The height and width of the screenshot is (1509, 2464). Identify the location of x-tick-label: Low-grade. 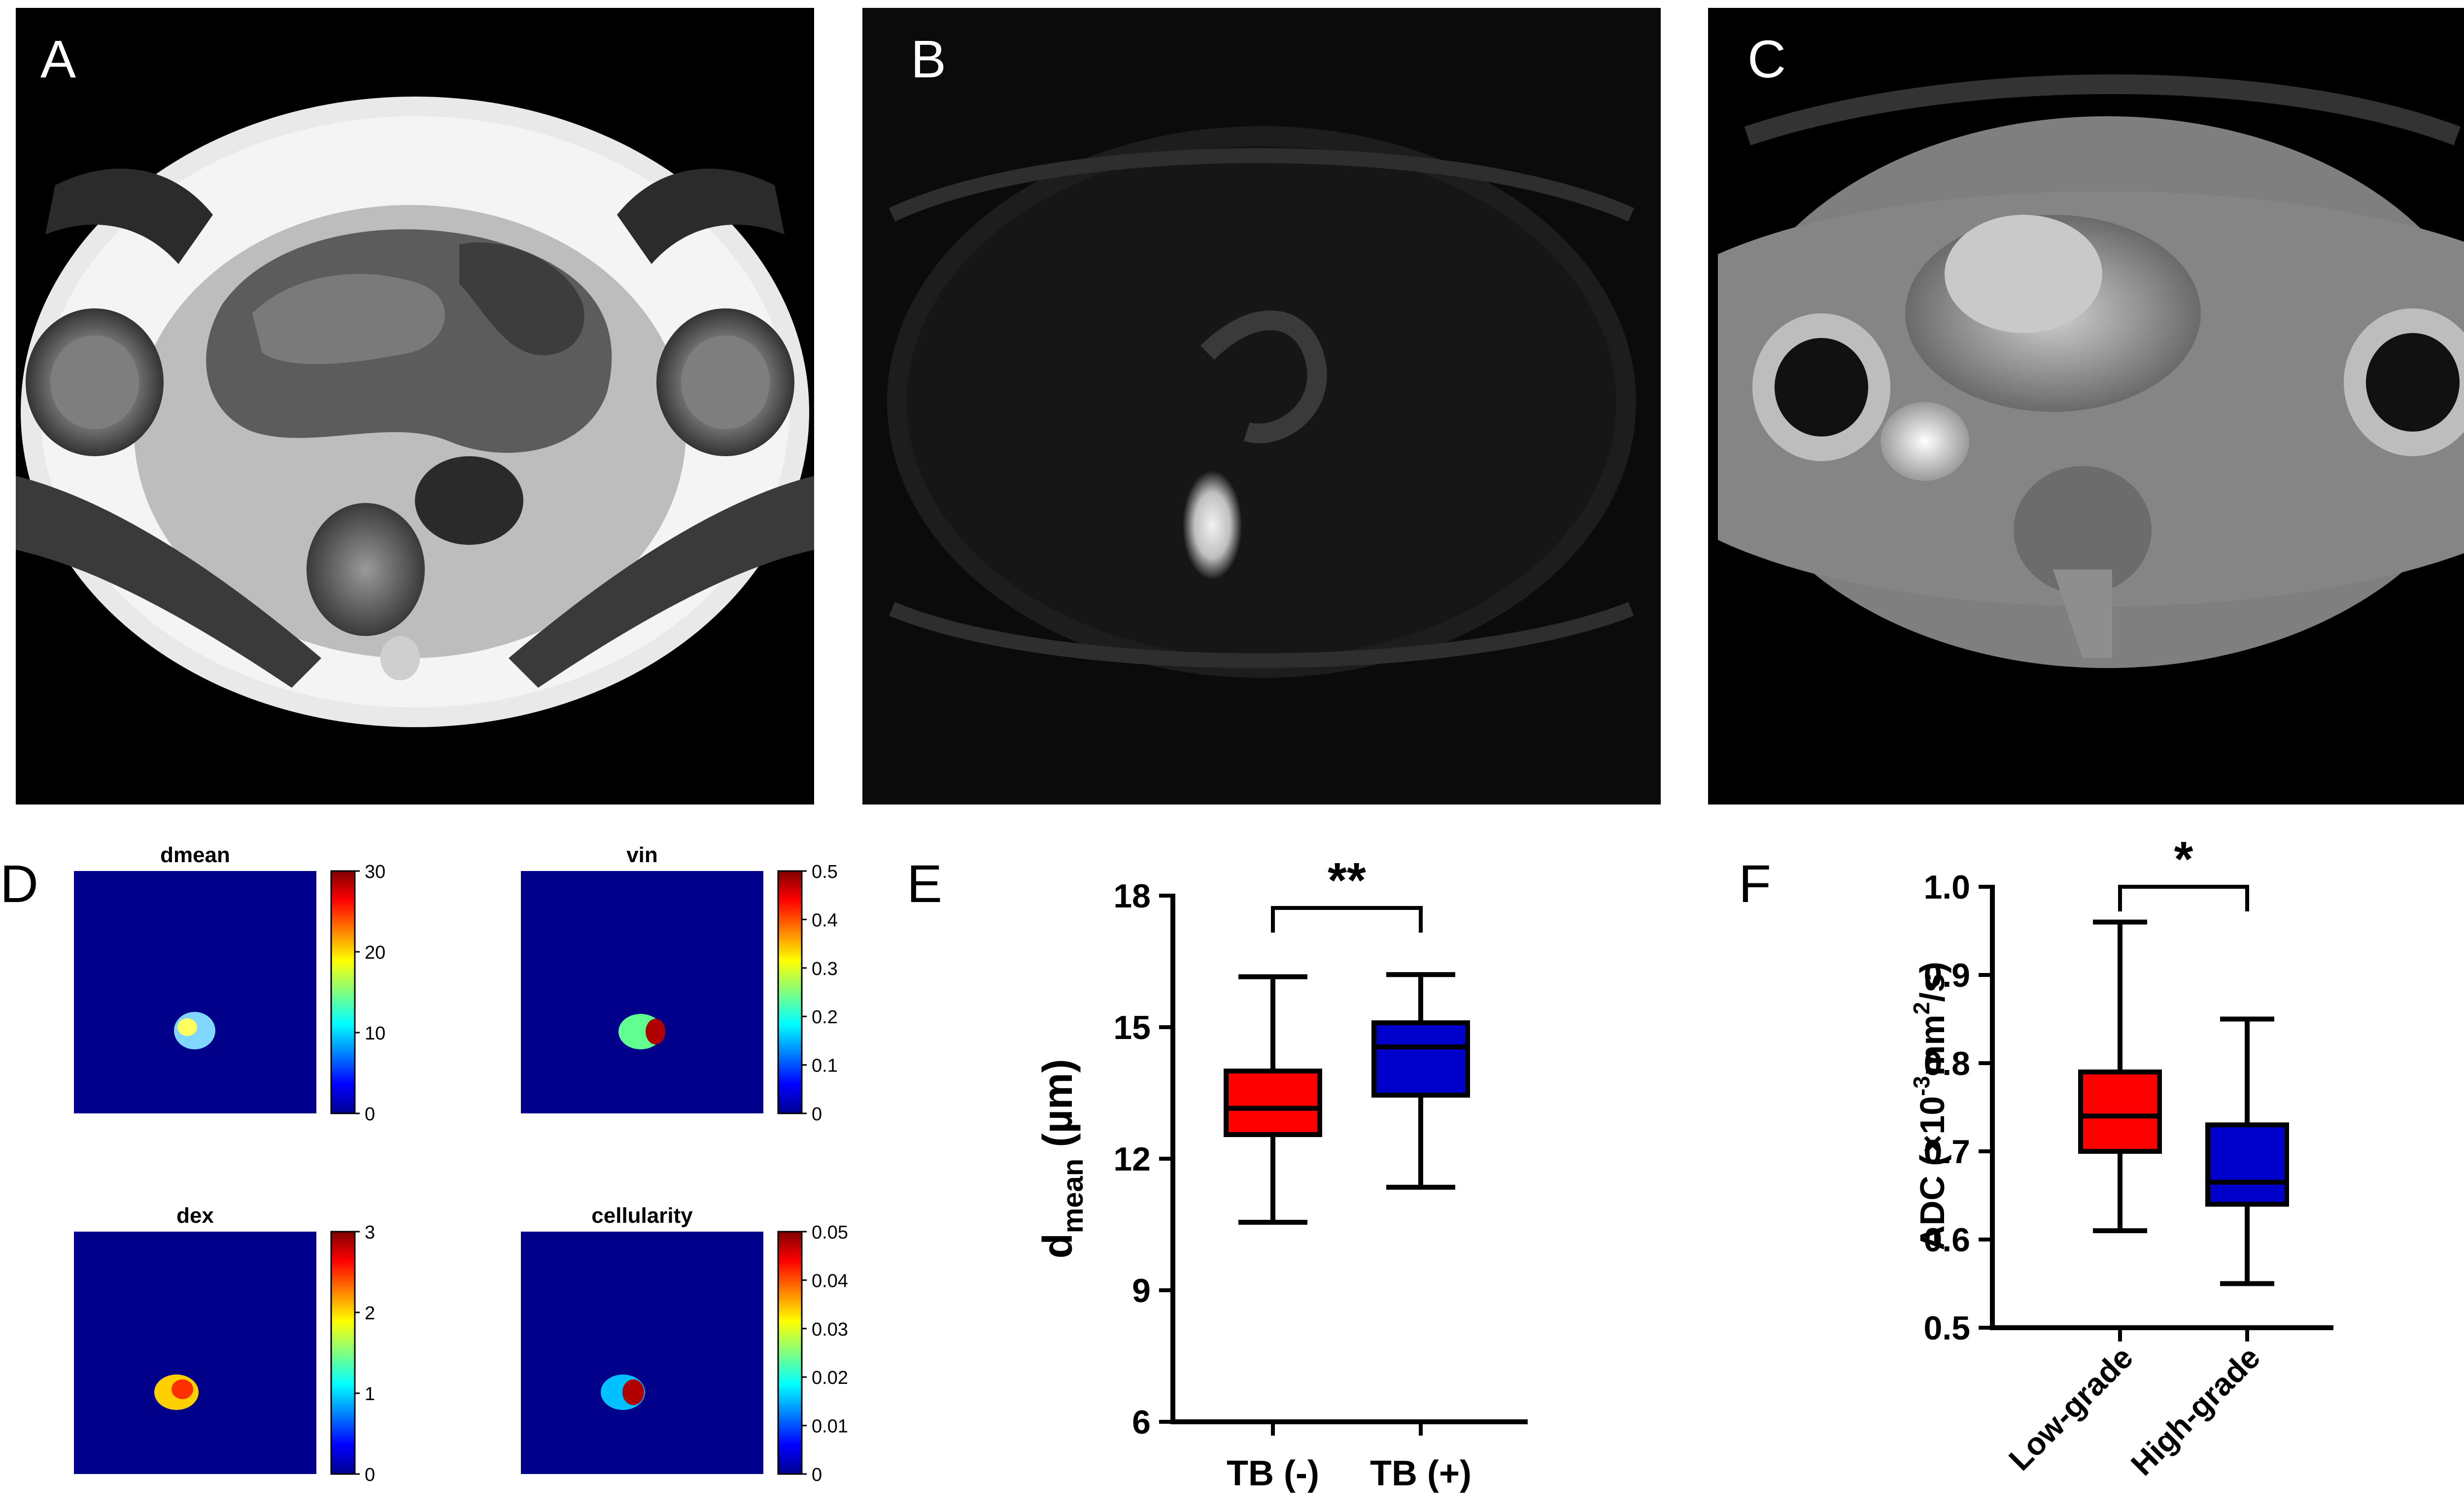
(2071, 1408).